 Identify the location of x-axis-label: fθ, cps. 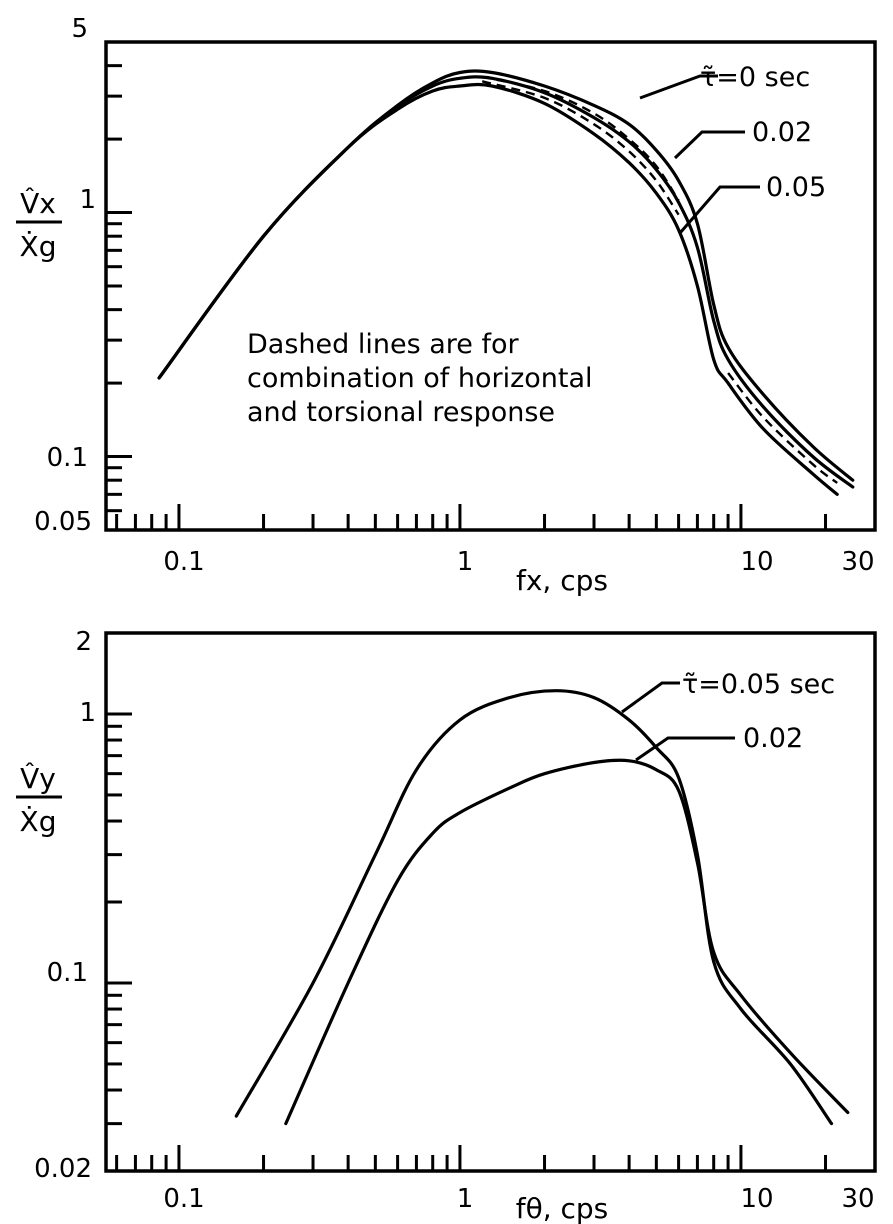
(562, 1208).